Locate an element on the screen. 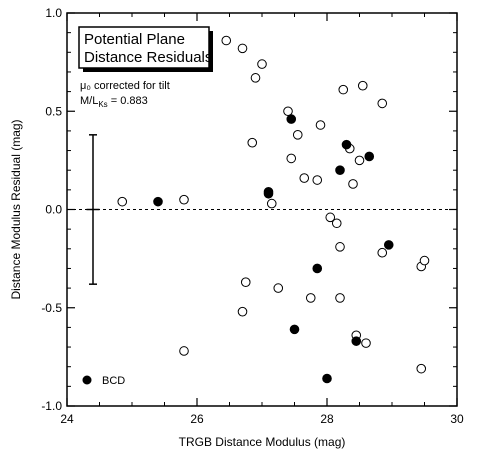  chart-title-line-2: Distance Residuals is located at coordinates (148, 57).